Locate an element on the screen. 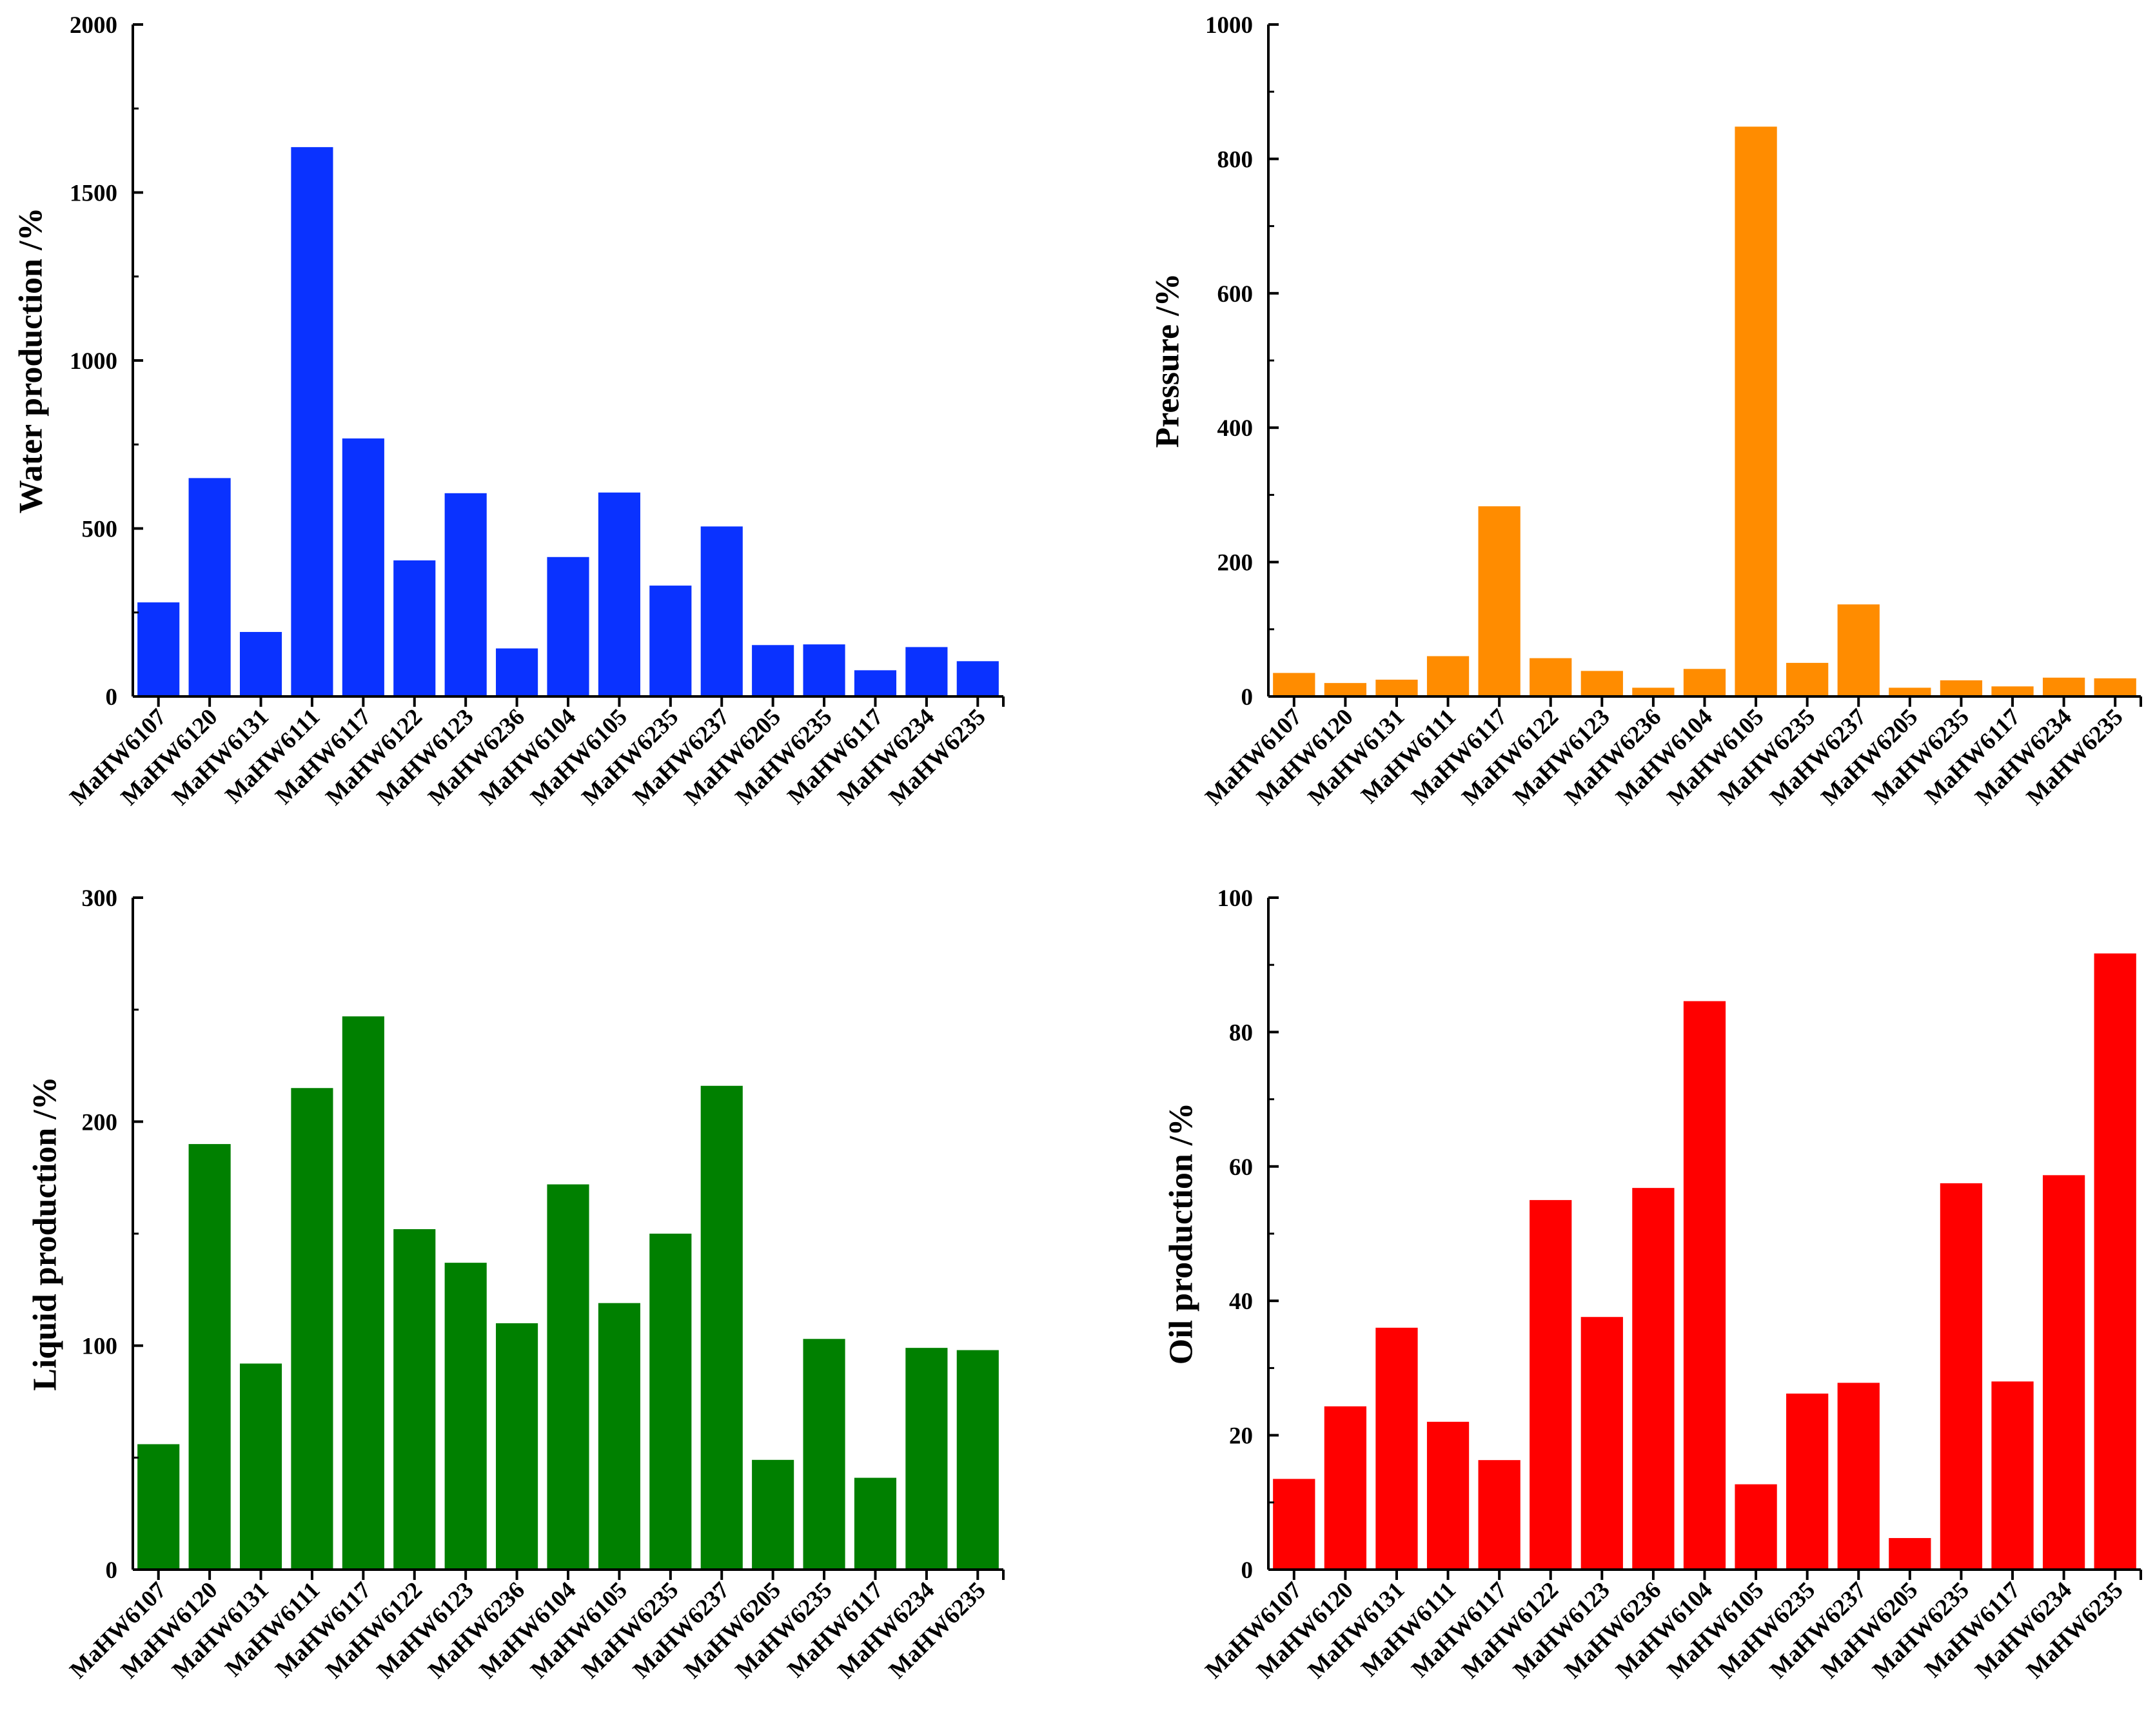  y-tick-label: 1500 is located at coordinates (93, 194).